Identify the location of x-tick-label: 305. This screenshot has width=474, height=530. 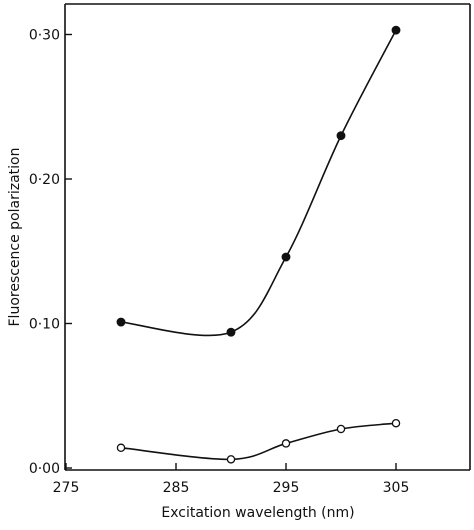
(396, 488).